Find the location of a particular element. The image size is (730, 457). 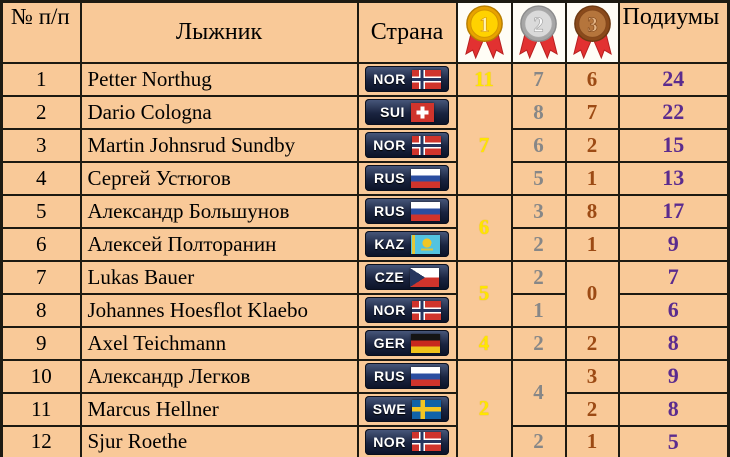

cell-skier-name: Сергей Устюгов is located at coordinates (219, 178).